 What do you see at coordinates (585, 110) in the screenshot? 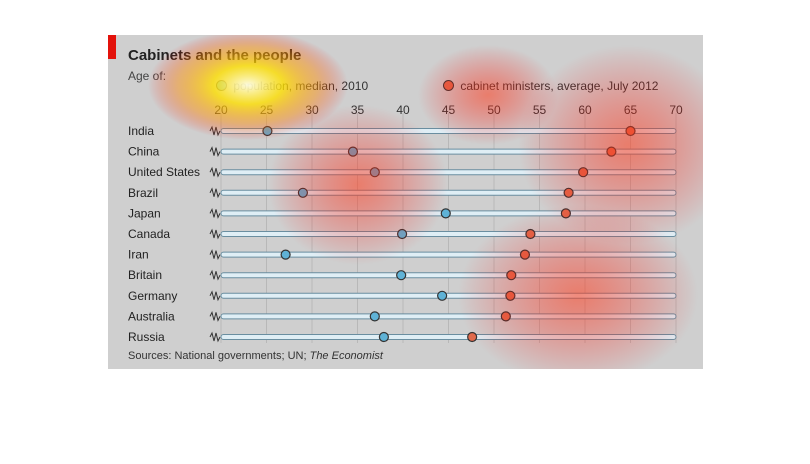
I see `x-tick-label: 60` at bounding box center [585, 110].